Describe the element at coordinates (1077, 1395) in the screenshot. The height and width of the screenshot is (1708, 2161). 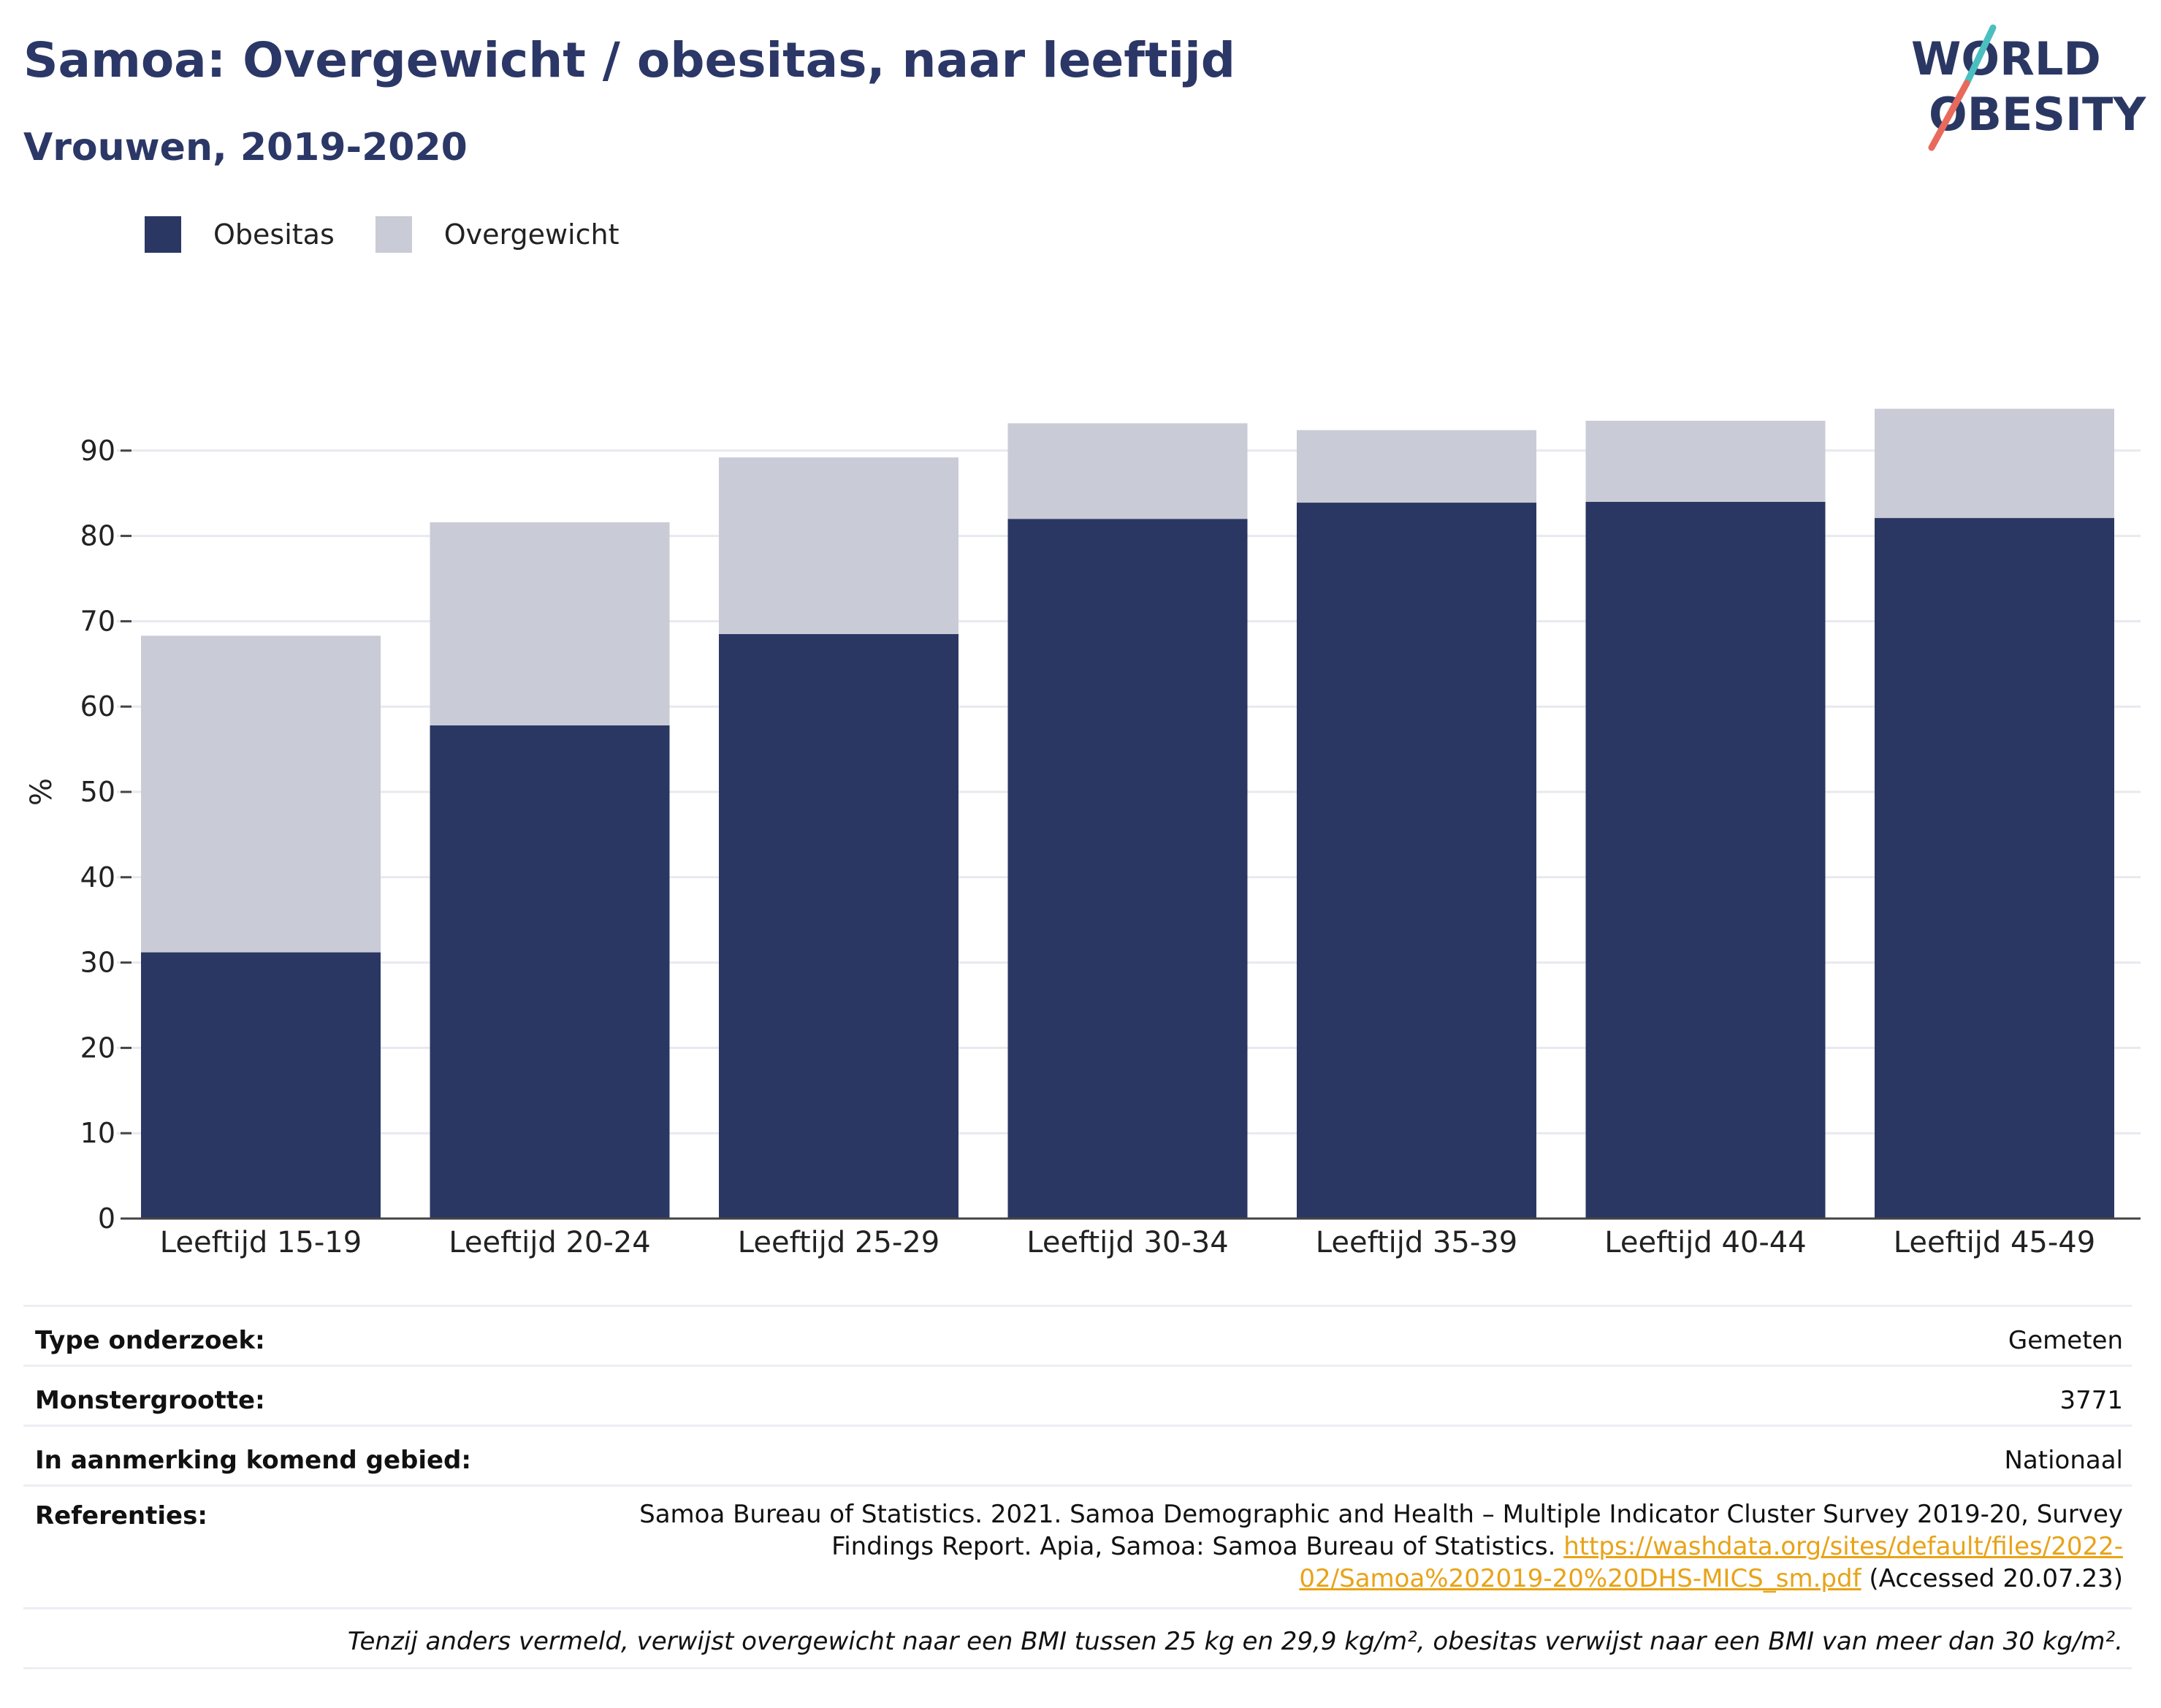
I see `info-row-sample-size: Monstergrootte: 3771` at that location.